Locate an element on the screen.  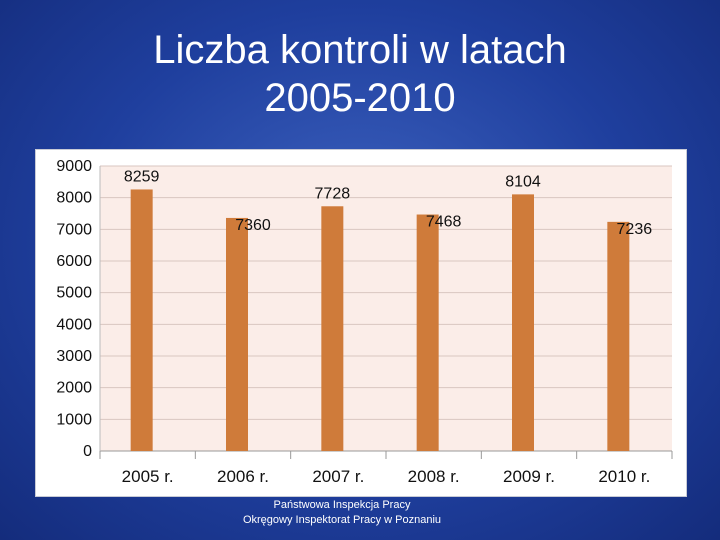
x-tick-label: 2009 r. is located at coordinates (529, 476).